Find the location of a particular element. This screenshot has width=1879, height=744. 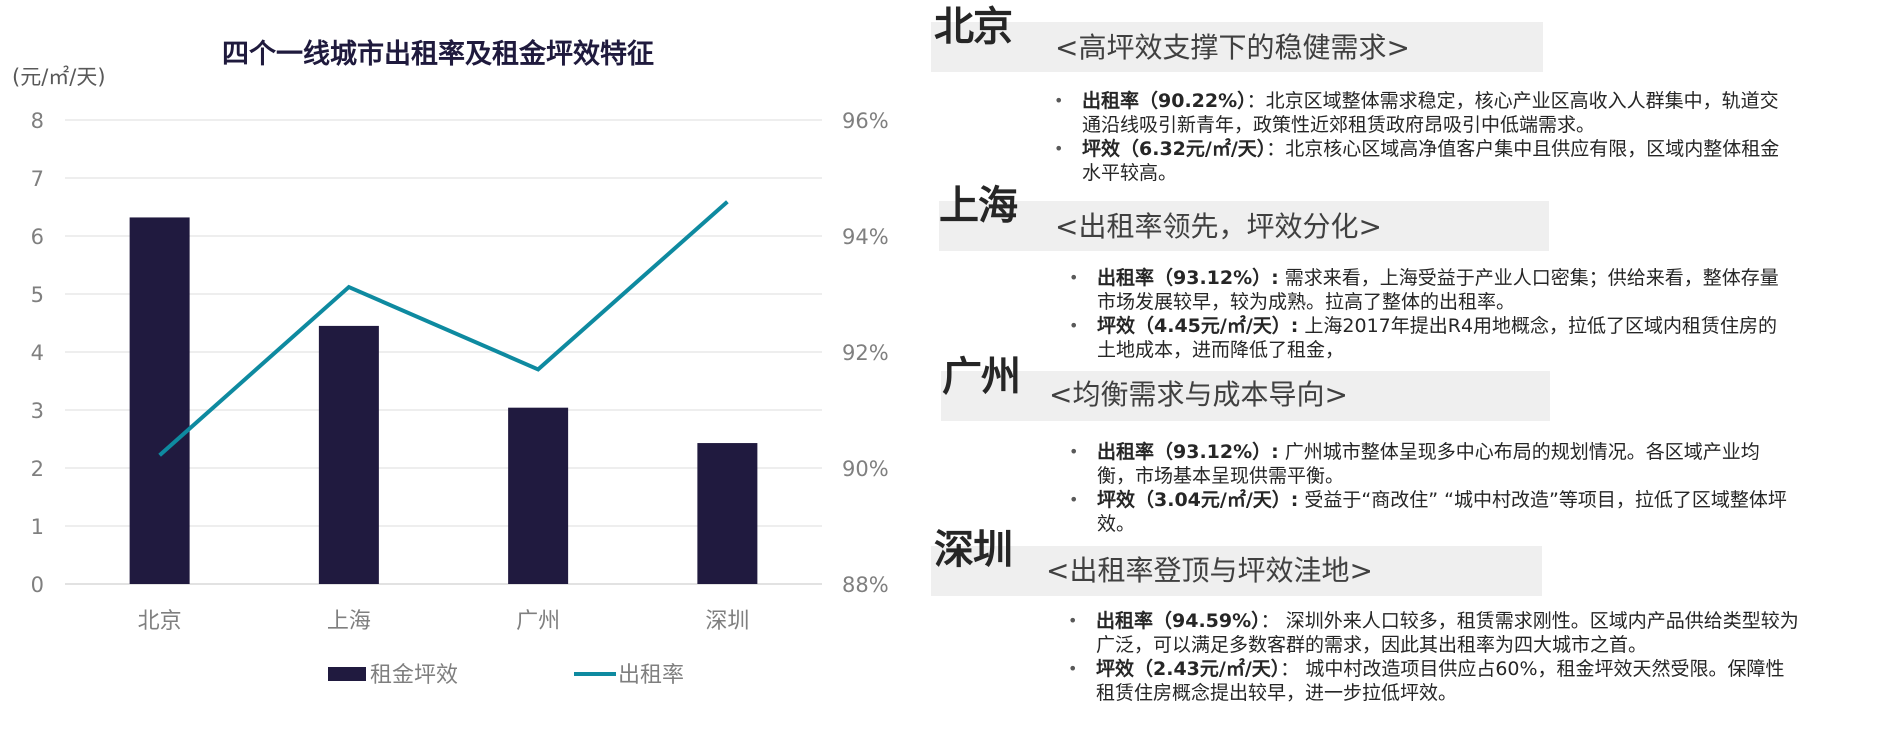

left-tick-label: 7 is located at coordinates (37, 179).